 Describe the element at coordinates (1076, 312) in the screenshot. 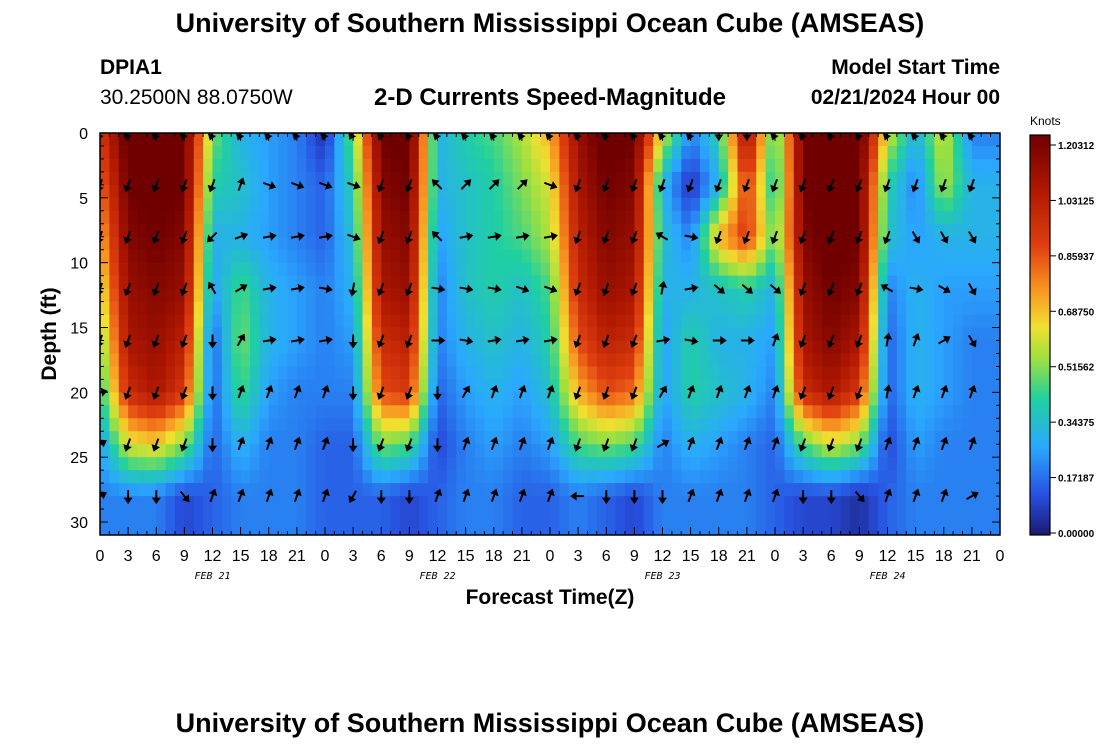

I see `colorbar-tick-label: 0.68750` at that location.